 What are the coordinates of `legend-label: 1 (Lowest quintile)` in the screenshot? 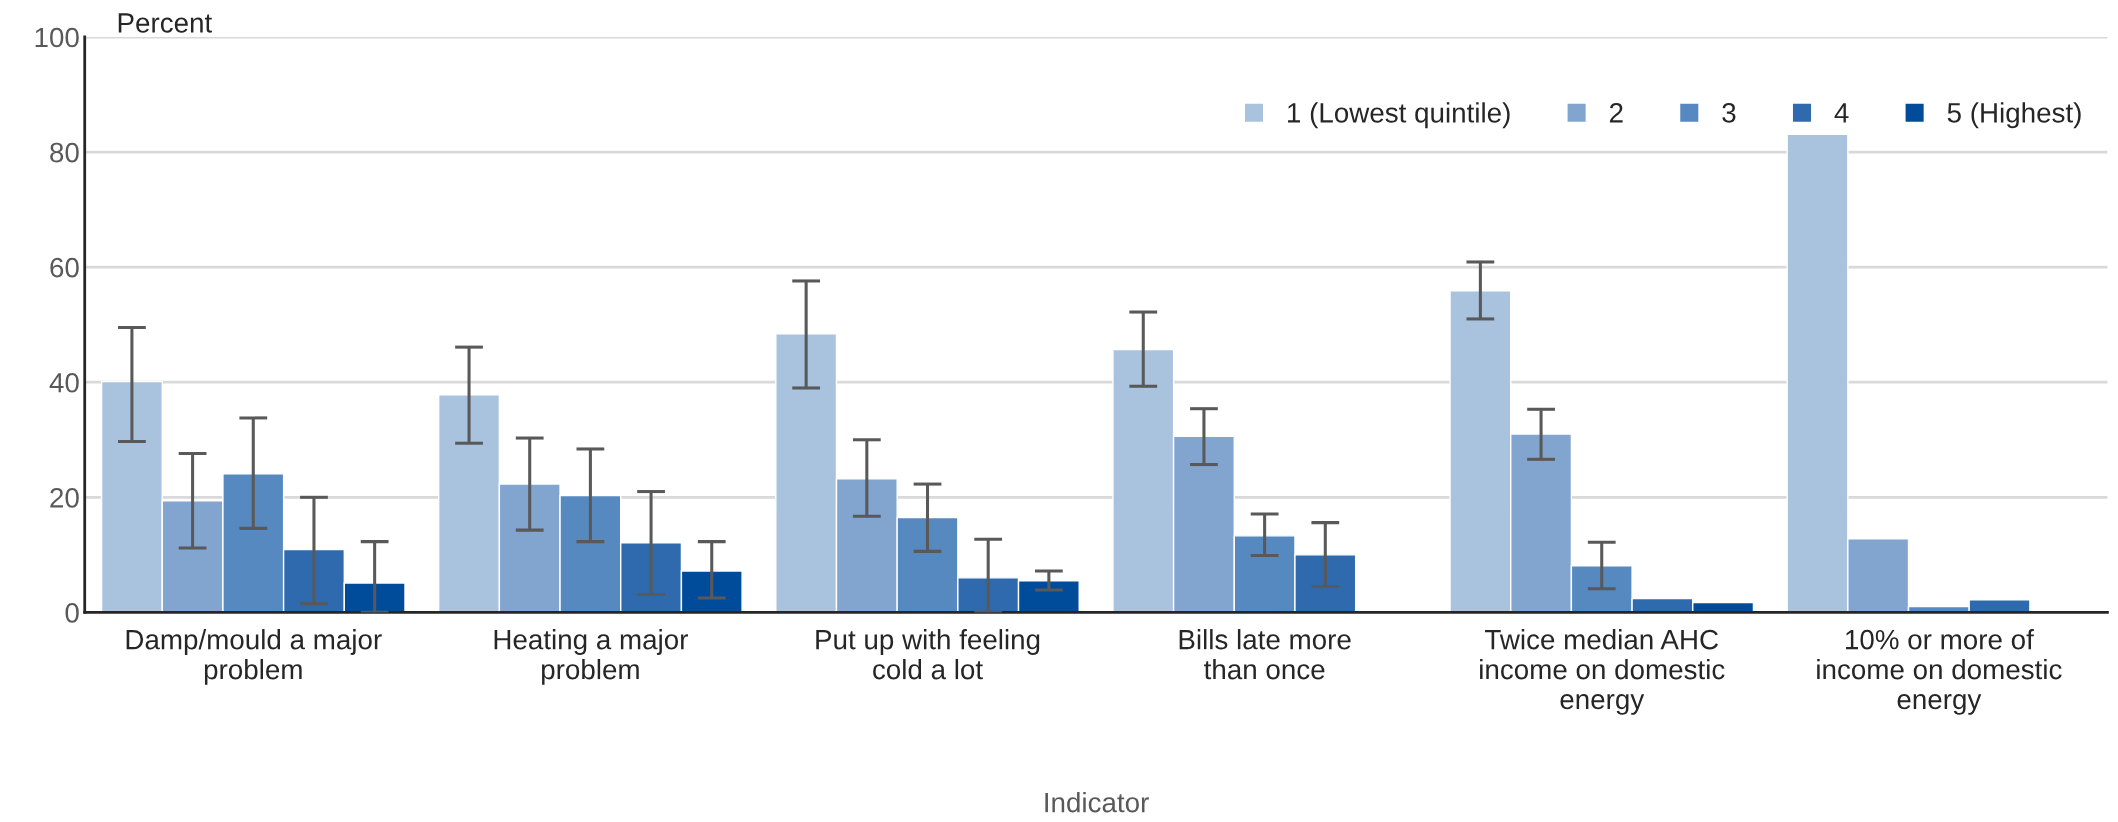 It's located at (1399, 115).